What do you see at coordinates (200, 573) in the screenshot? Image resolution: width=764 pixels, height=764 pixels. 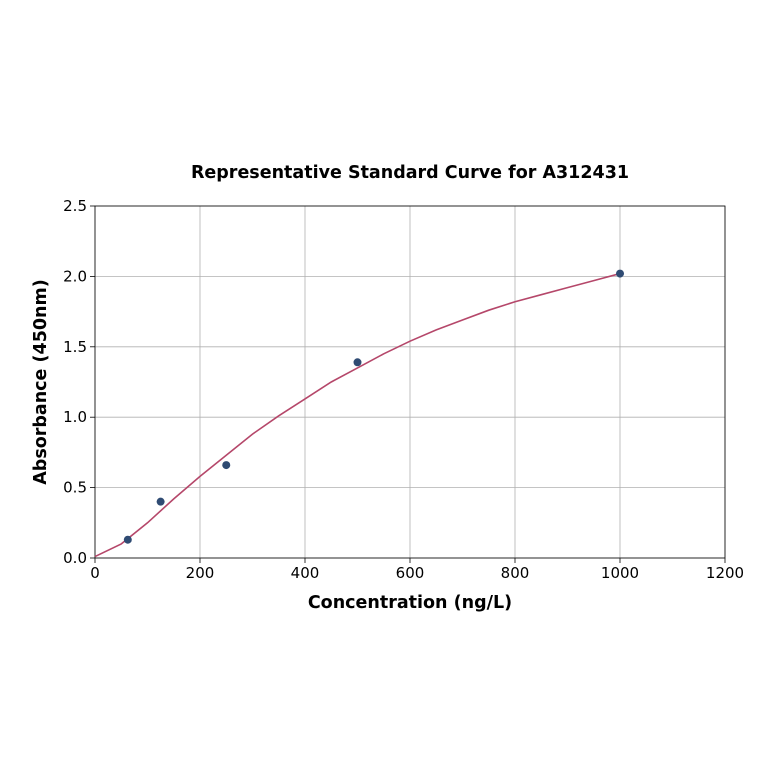 I see `x-tick-label: 200` at bounding box center [200, 573].